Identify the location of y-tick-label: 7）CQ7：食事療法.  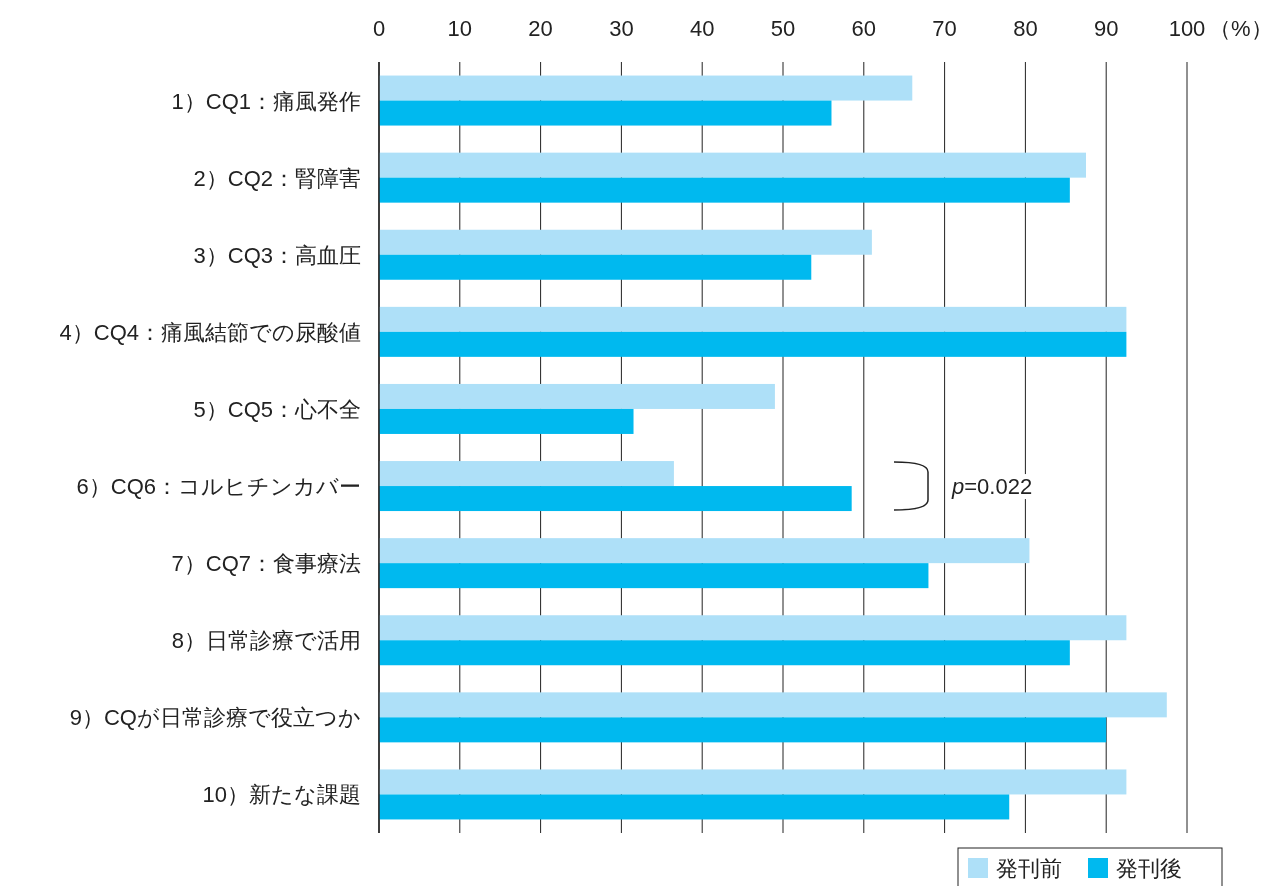
(266, 564).